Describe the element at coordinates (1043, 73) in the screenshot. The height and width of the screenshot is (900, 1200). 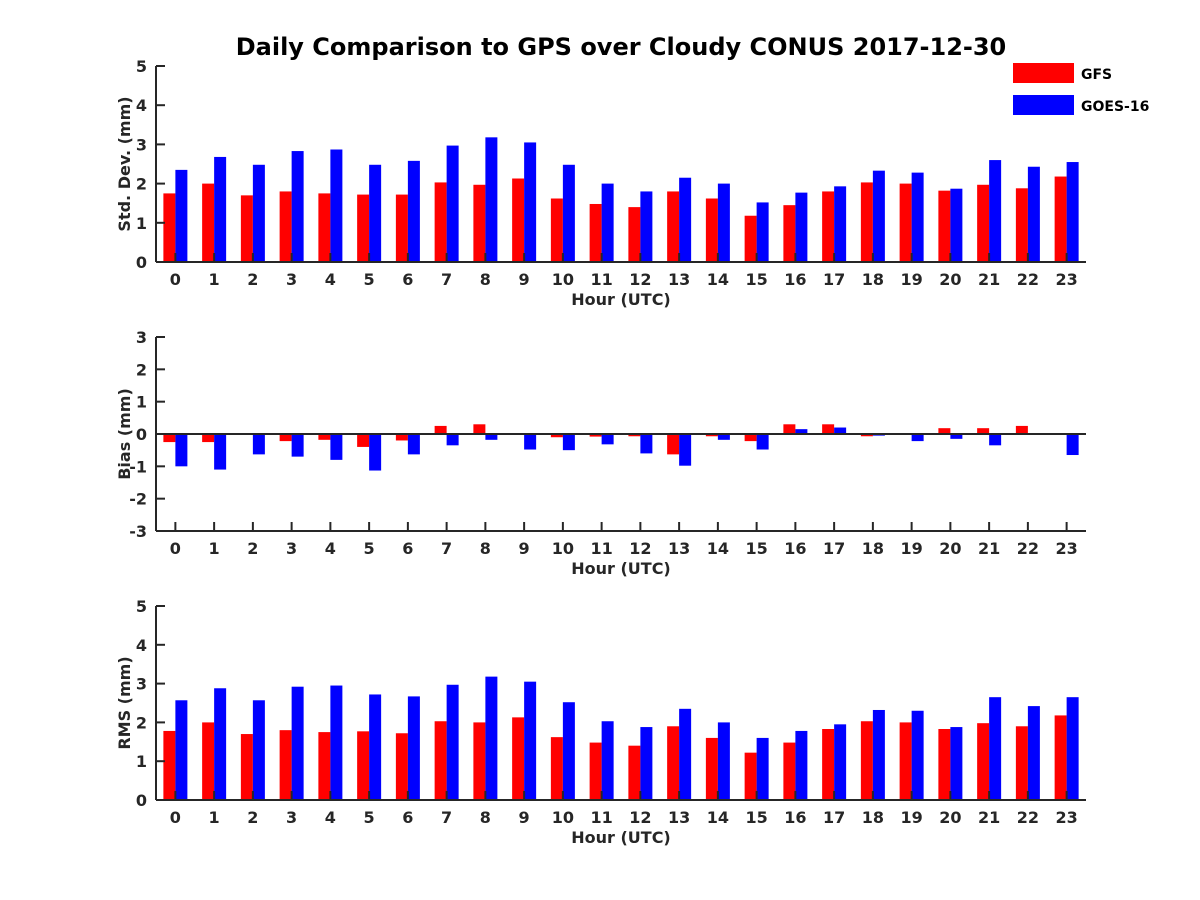
I see `legend-swatch-gfs` at that location.